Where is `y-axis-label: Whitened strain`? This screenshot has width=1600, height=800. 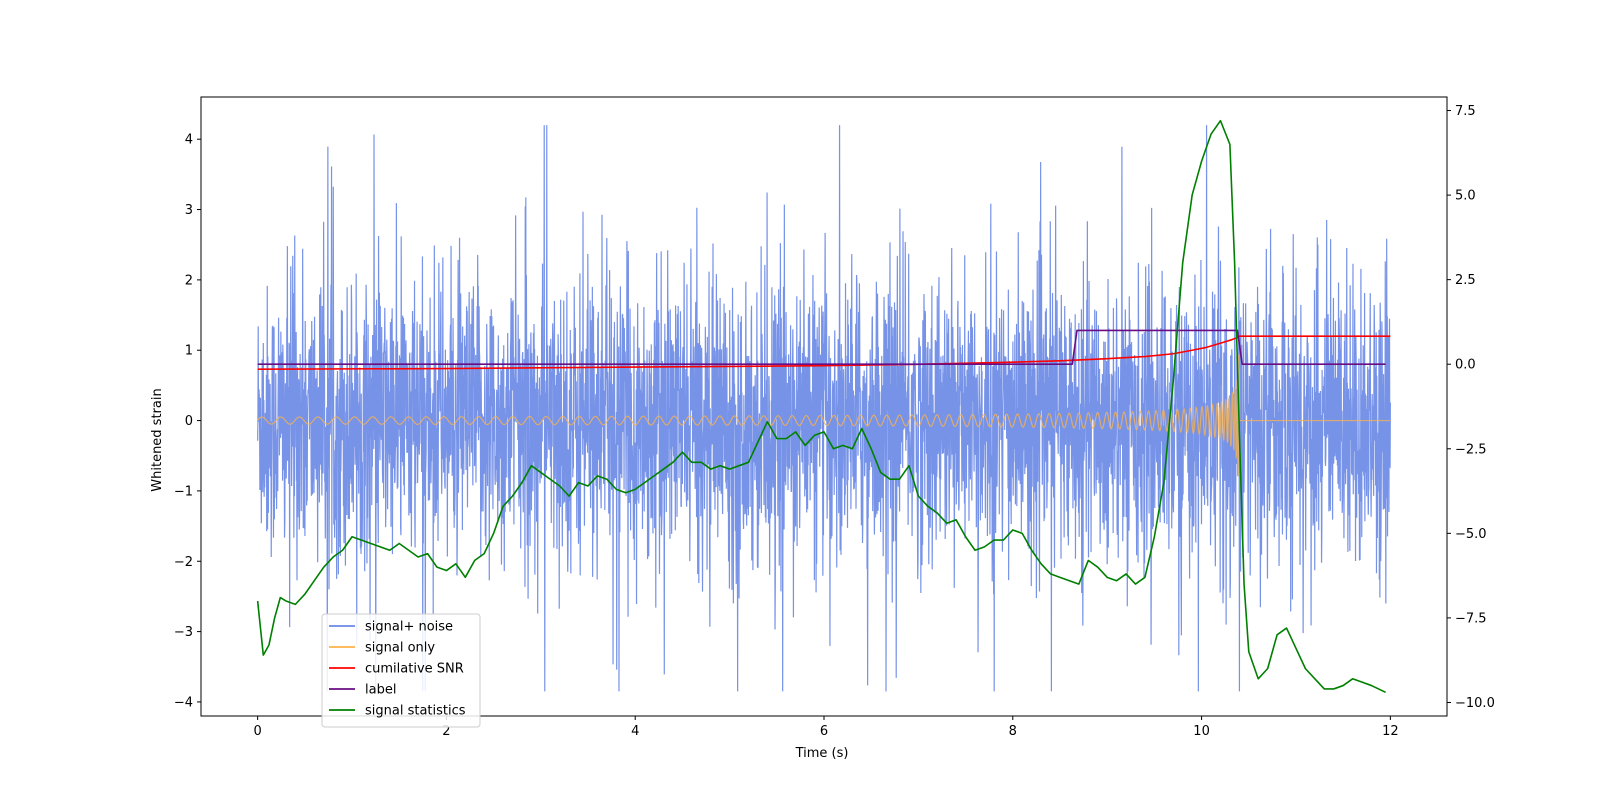
y-axis-label: Whitened strain is located at coordinates (157, 439).